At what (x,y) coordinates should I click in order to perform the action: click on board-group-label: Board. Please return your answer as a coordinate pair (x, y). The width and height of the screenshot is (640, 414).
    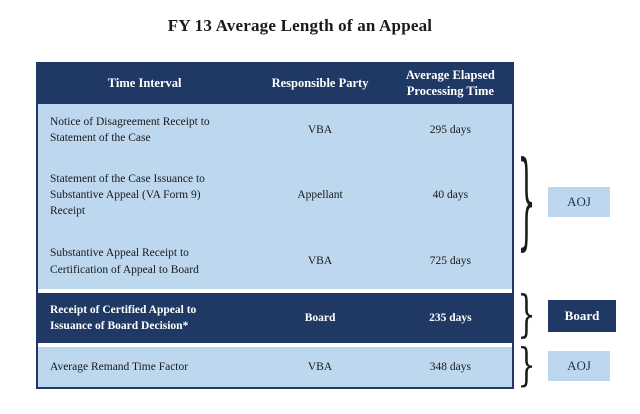
    Looking at the image, I should click on (582, 316).